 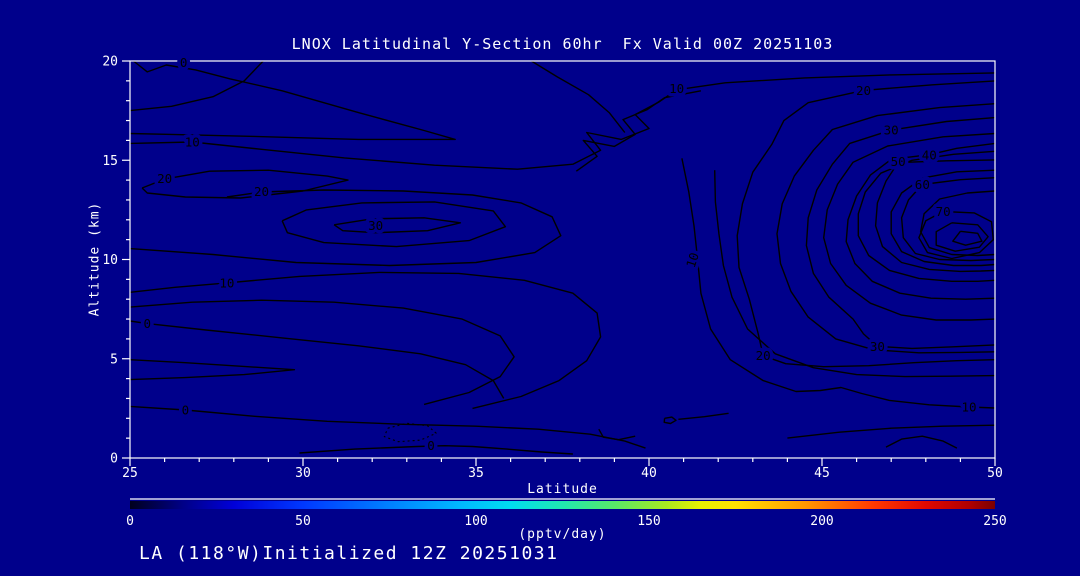 What do you see at coordinates (110, 260) in the screenshot?
I see `y-tick-label: 10` at bounding box center [110, 260].